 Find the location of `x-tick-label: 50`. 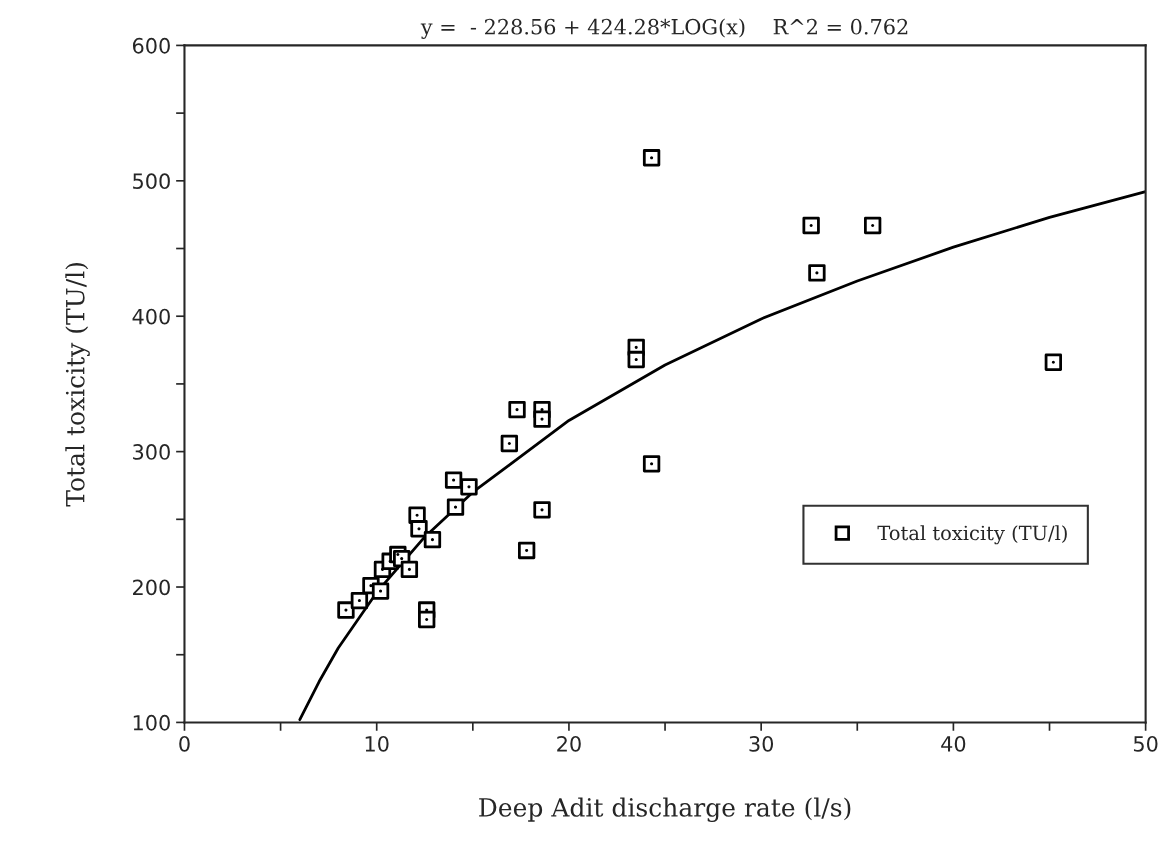

x-tick-label: 50 is located at coordinates (1145, 743).